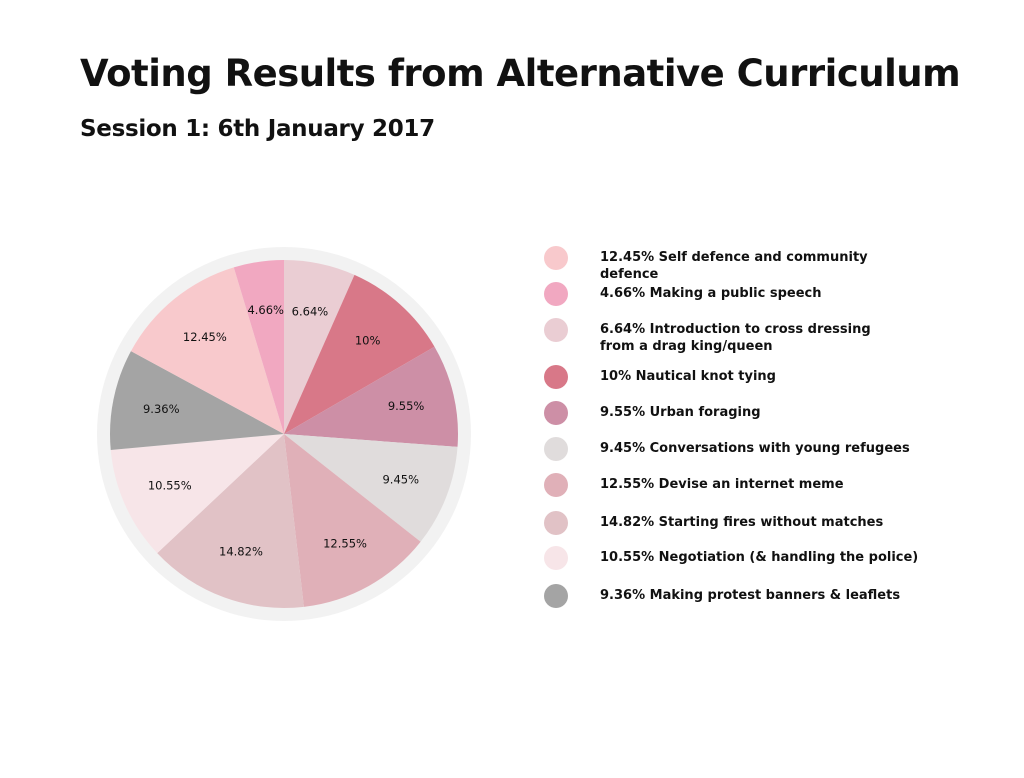 The image size is (1024, 778). I want to click on chart-subtitle: Session 1: 6th January 2017, so click(257, 129).